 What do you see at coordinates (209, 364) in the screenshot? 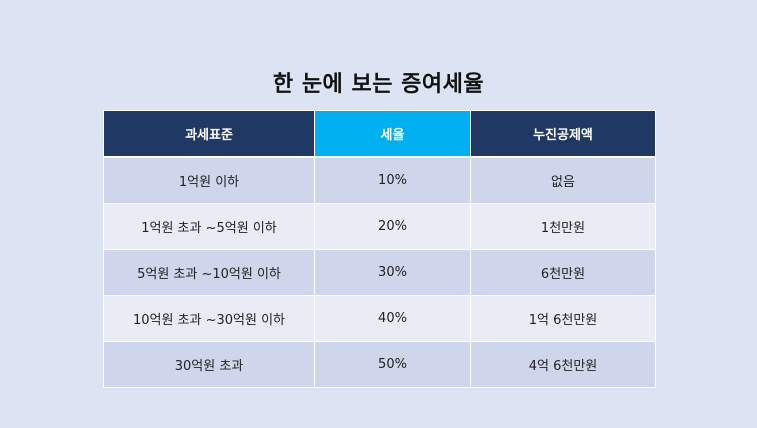
I see `tax-base-cell: 30억원 초과` at bounding box center [209, 364].